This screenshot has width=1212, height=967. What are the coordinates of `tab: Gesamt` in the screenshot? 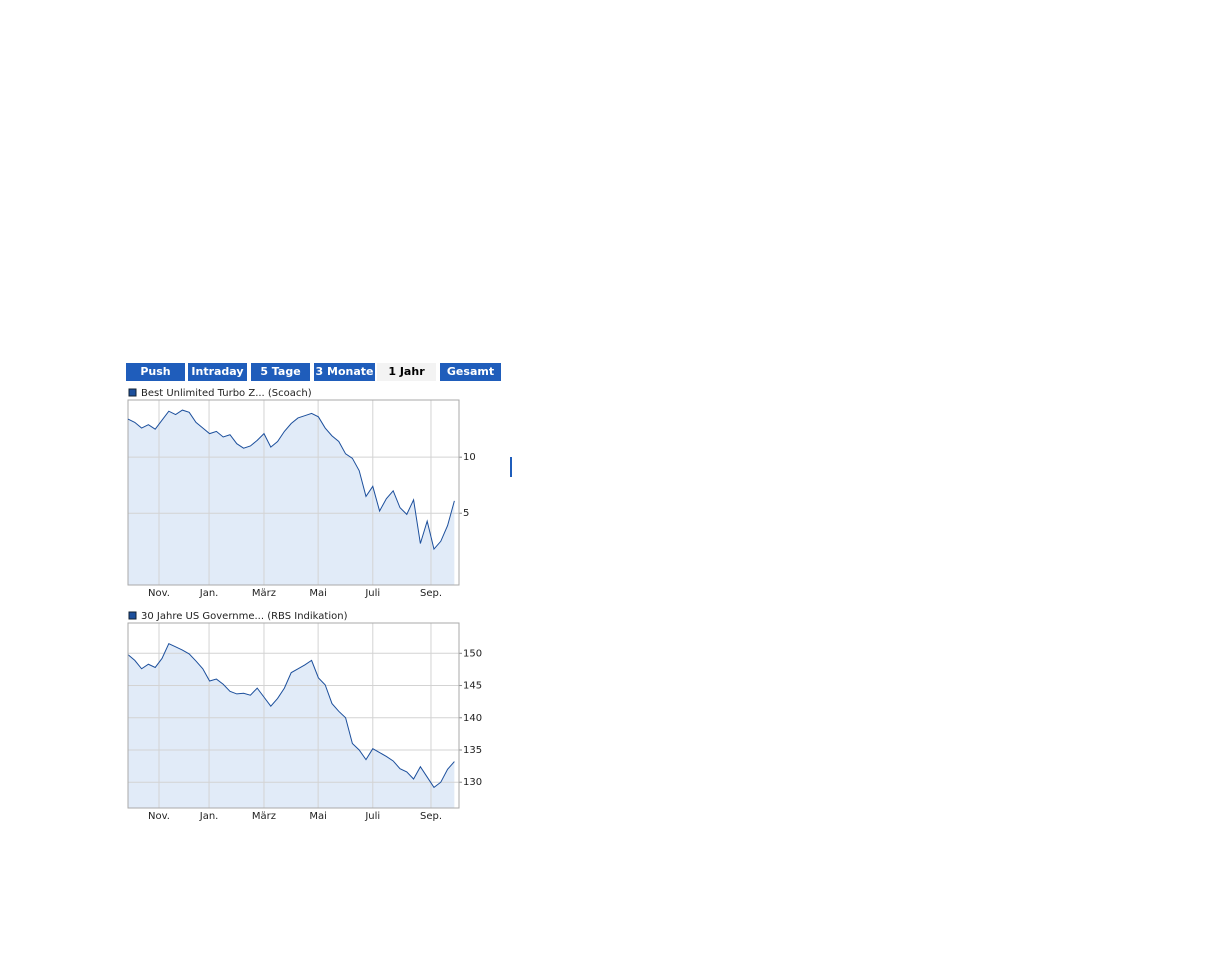 It's located at (470, 372).